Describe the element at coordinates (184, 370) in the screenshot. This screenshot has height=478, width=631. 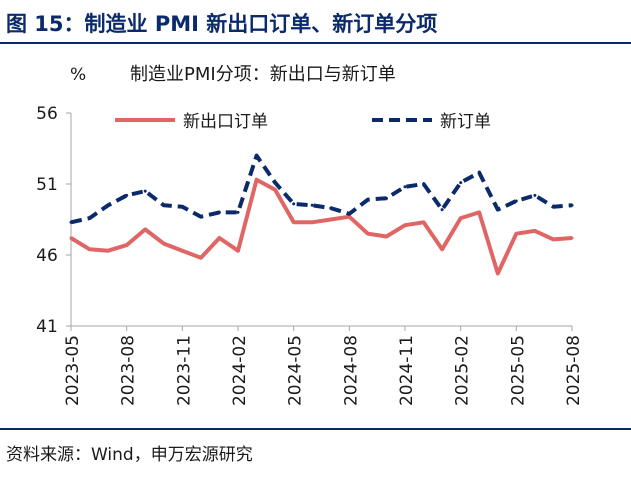
I see `x-tick-label: 2023-11` at that location.